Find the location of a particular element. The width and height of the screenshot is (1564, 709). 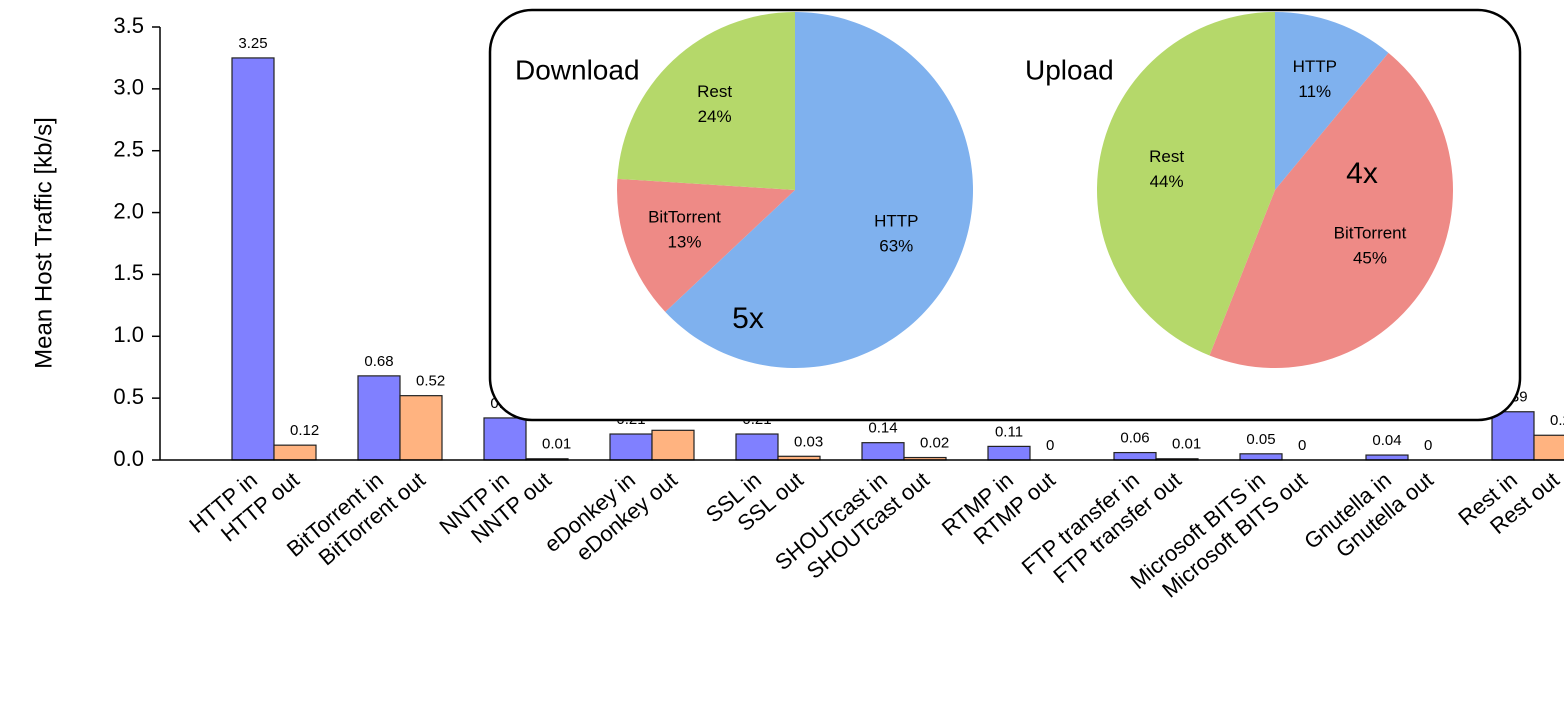

y-tick-label: 0.0 is located at coordinates (128, 458).